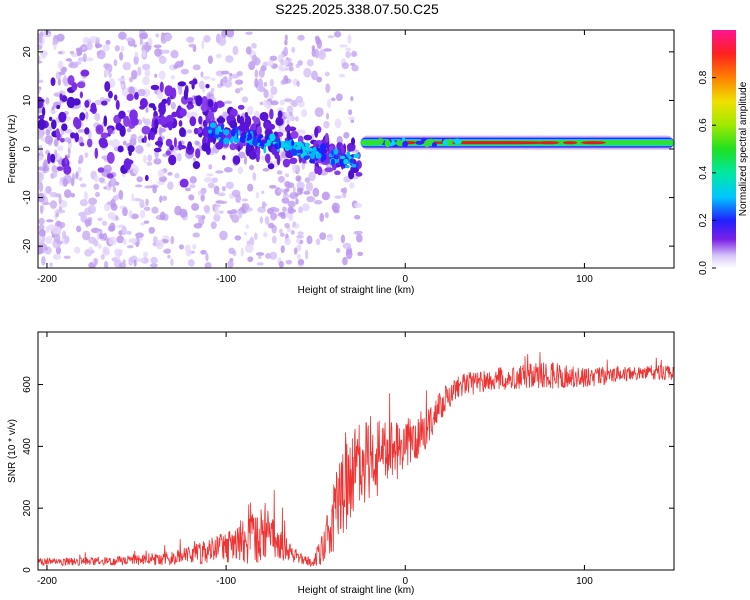 The height and width of the screenshot is (600, 750). What do you see at coordinates (707, 172) in the screenshot?
I see `colorbar-ticks: 0.0 0.2 0.4 0.6 0.8` at bounding box center [707, 172].